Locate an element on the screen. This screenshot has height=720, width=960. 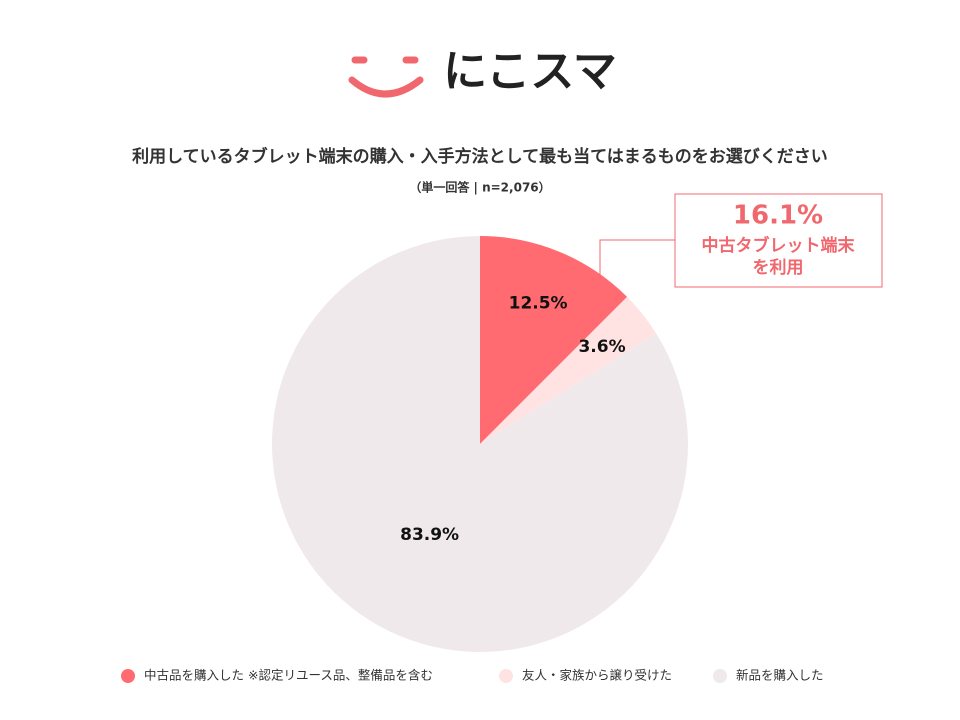
legend-label: 友人・家族から譲り受けた is located at coordinates (597, 675).